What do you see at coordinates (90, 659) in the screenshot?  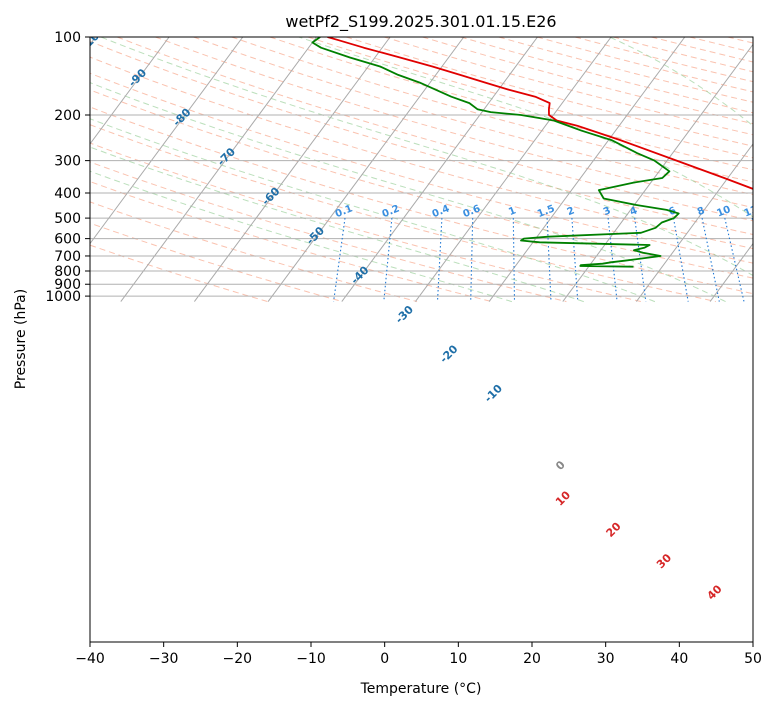 I see `x-tick-label: −40` at bounding box center [90, 659].